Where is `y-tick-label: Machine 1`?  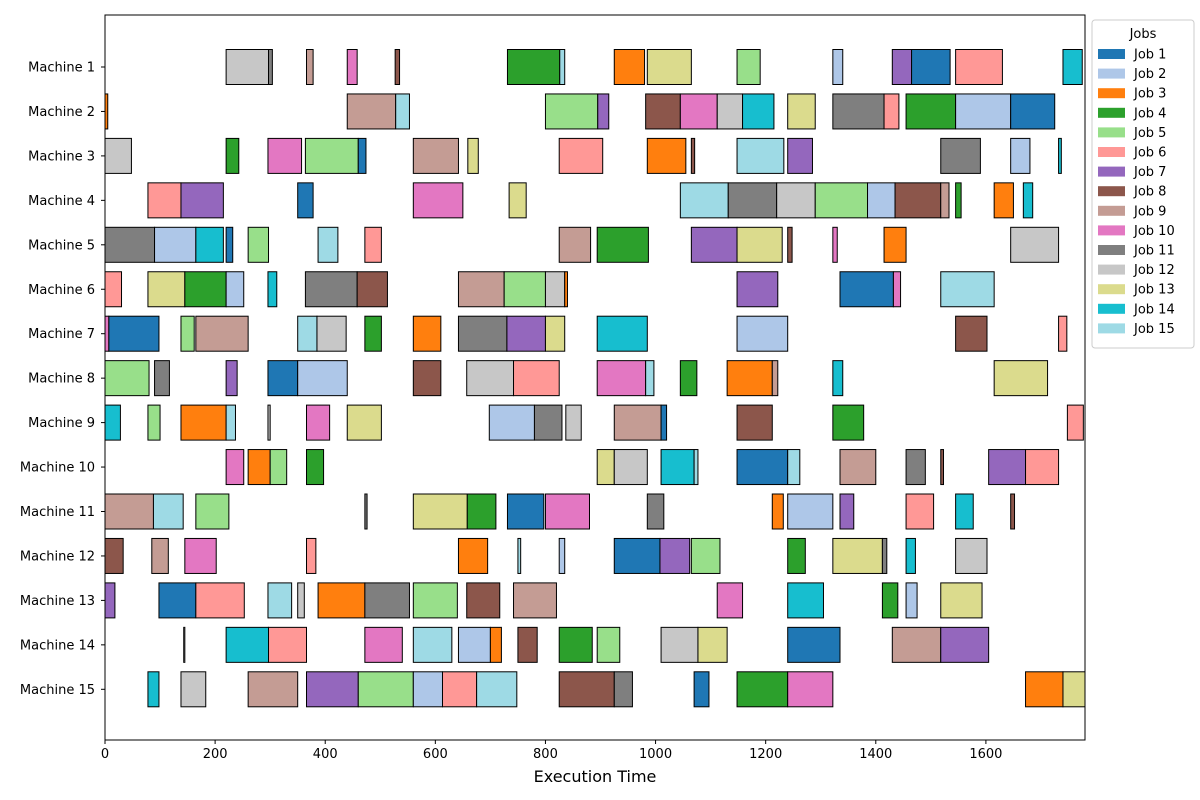 y-tick-label: Machine 1 is located at coordinates (61, 68).